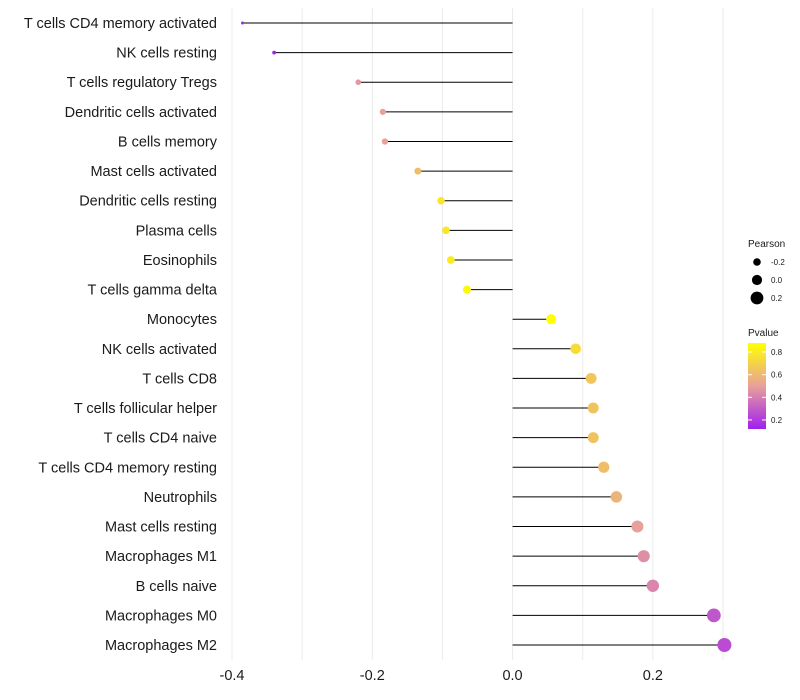  What do you see at coordinates (777, 375) in the screenshot?
I see `colorbar-label: 0.6` at bounding box center [777, 375].